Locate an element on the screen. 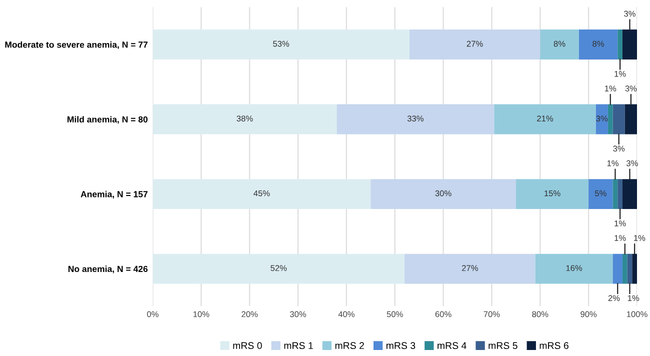  y-tick-label: Anemia, N = 157 is located at coordinates (114, 194).